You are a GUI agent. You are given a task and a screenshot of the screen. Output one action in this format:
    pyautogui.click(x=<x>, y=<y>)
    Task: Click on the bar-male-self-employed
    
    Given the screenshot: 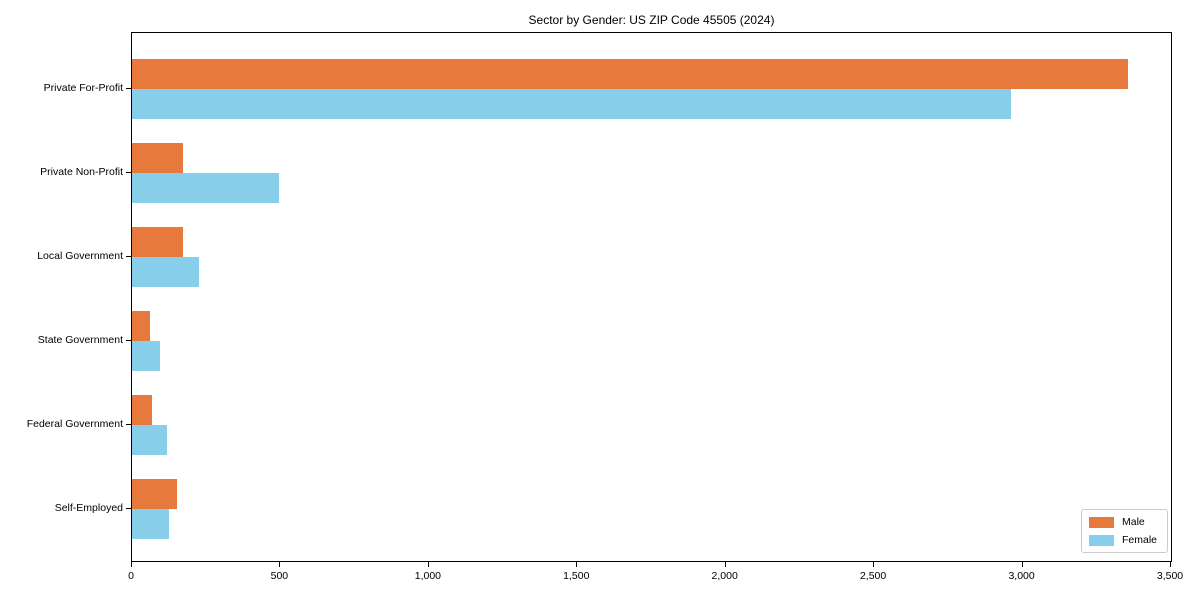 What is the action you would take?
    pyautogui.click(x=154, y=494)
    